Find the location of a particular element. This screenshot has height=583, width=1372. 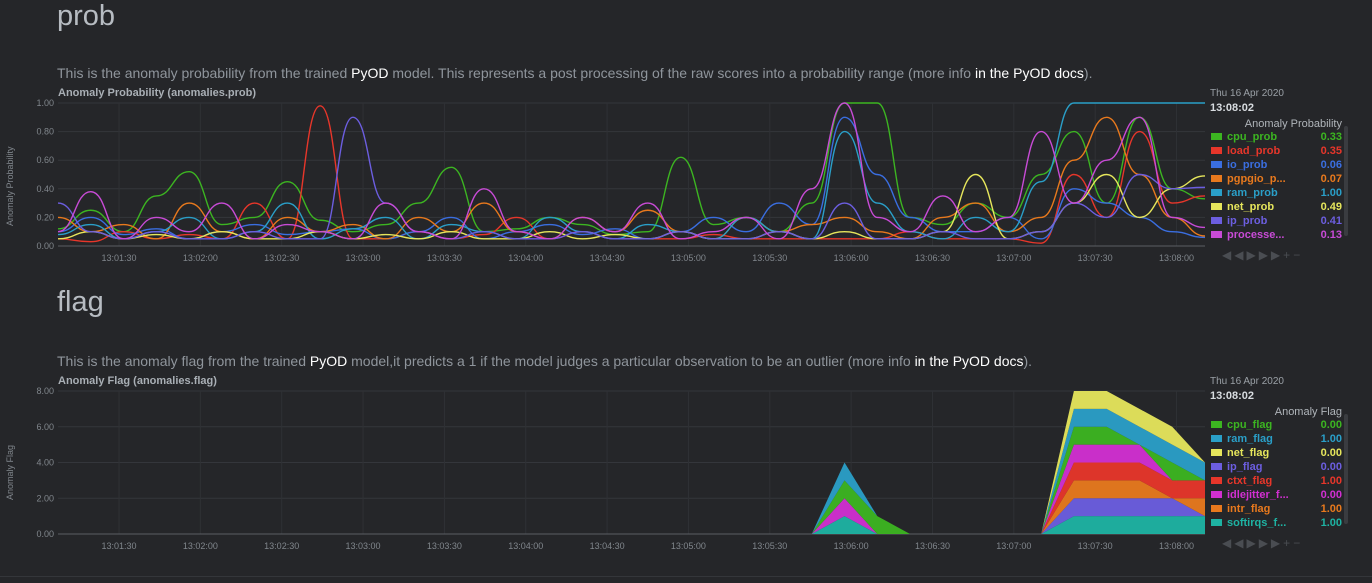

legend-item: softirqs_f... 1.00 is located at coordinates (1276, 523).